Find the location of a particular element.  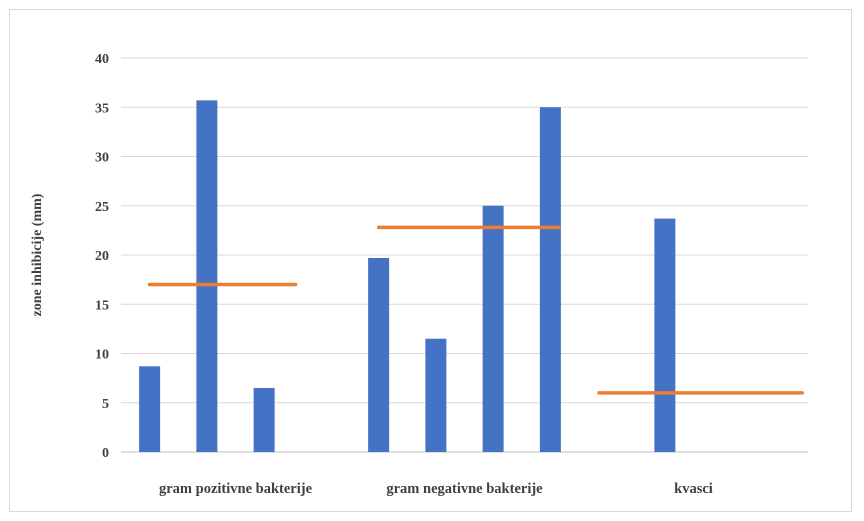

y-axis-label: zone inhibicije (mm) is located at coordinates (37, 254).